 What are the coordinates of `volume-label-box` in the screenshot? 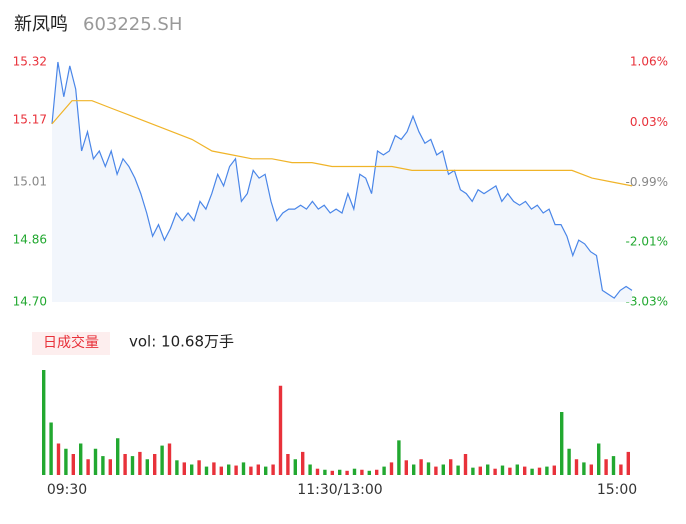 It's located at (71, 343).